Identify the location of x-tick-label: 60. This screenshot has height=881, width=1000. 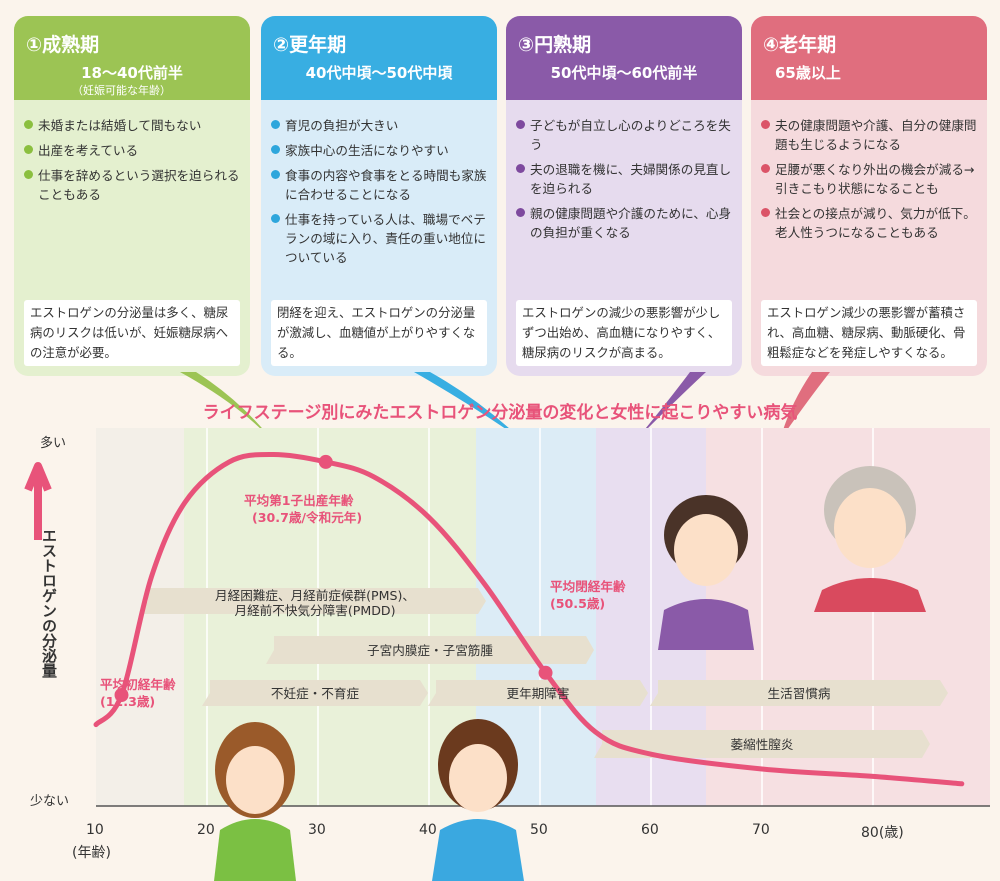
(650, 830).